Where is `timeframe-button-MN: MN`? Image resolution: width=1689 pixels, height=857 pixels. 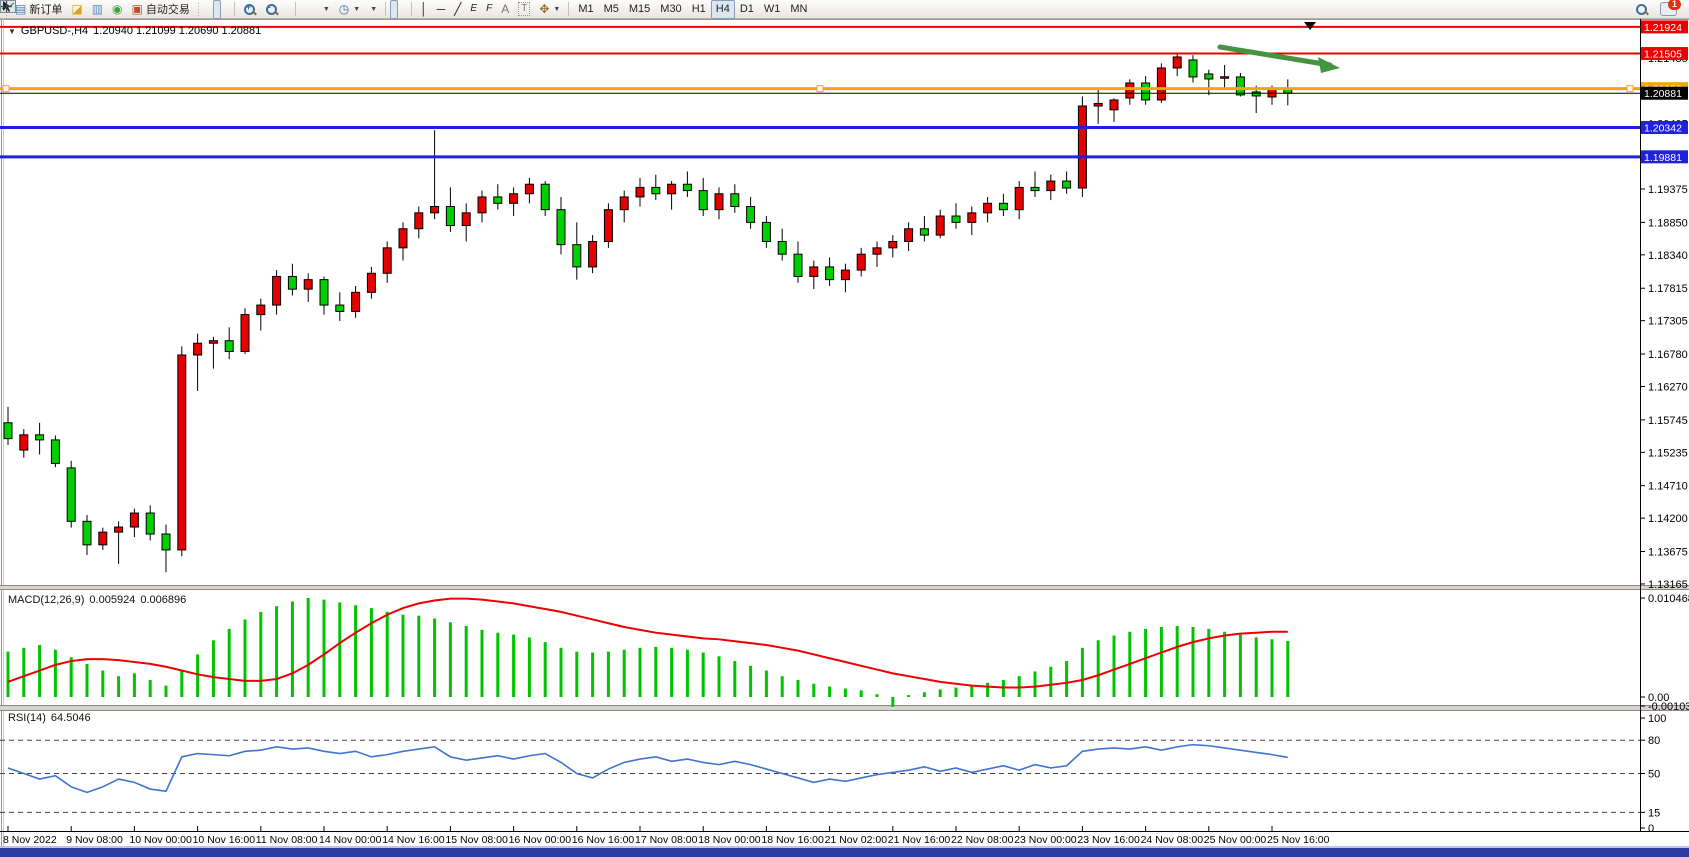
timeframe-button-MN: MN is located at coordinates (799, 9).